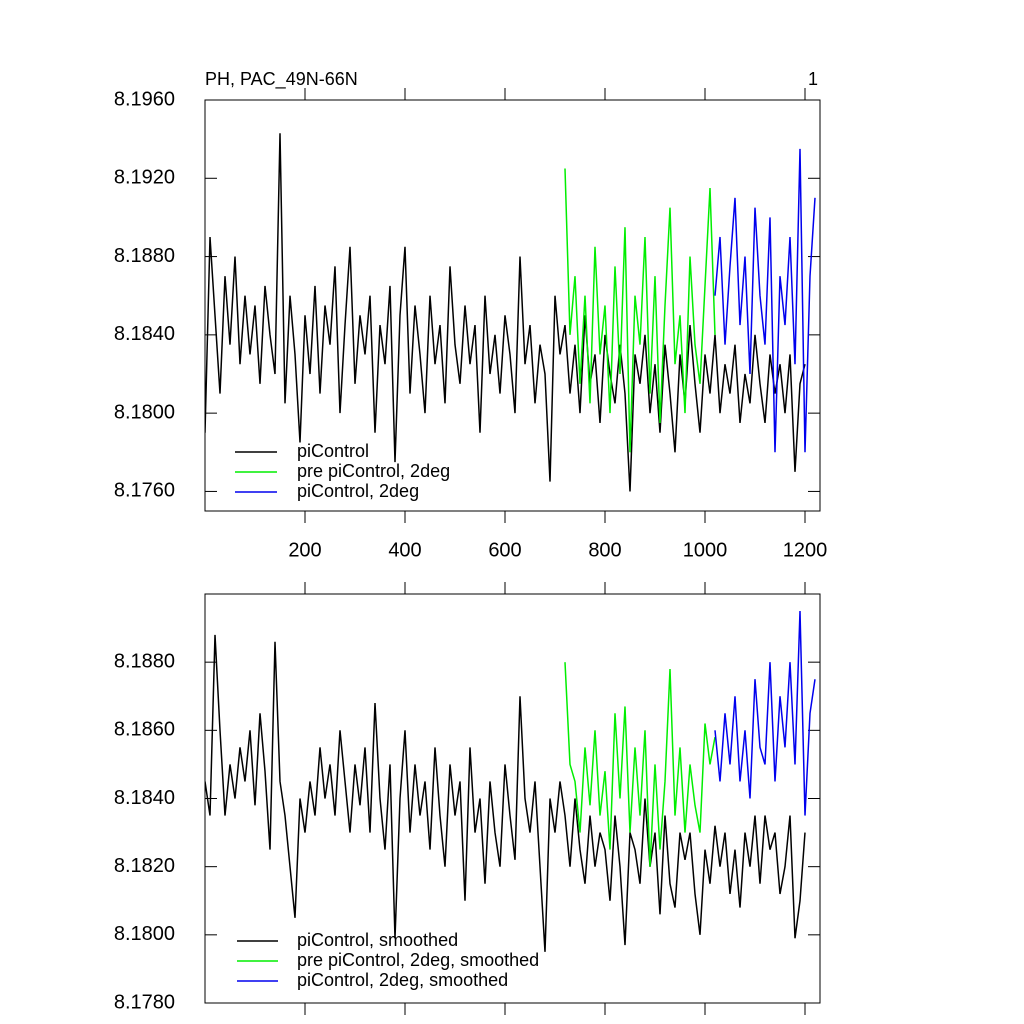 The width and height of the screenshot is (1024, 1024). Describe the element at coordinates (144, 866) in the screenshot. I see `y-tick-label: 8.1820` at that location.